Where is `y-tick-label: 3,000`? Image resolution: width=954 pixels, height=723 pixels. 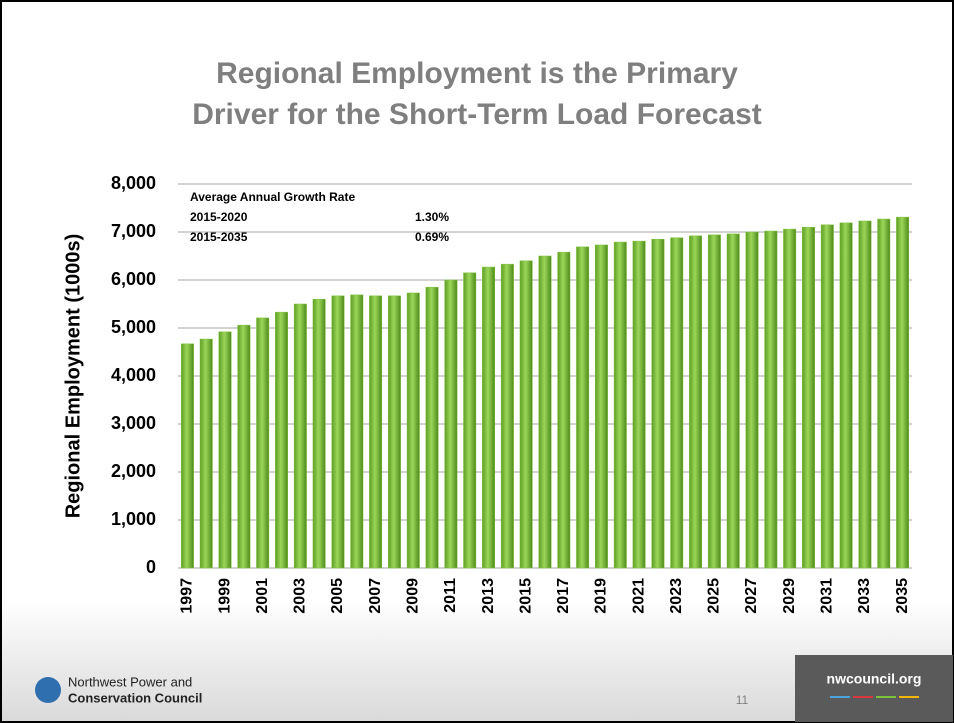 y-tick-label: 3,000 is located at coordinates (133, 423).